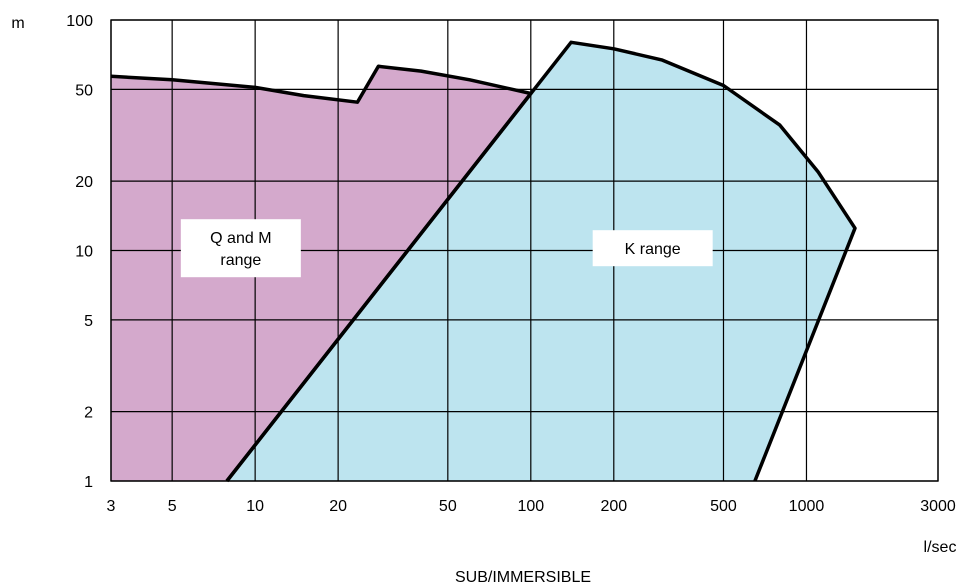  Describe the element at coordinates (88, 321) in the screenshot. I see `y-tick-label: 5` at that location.